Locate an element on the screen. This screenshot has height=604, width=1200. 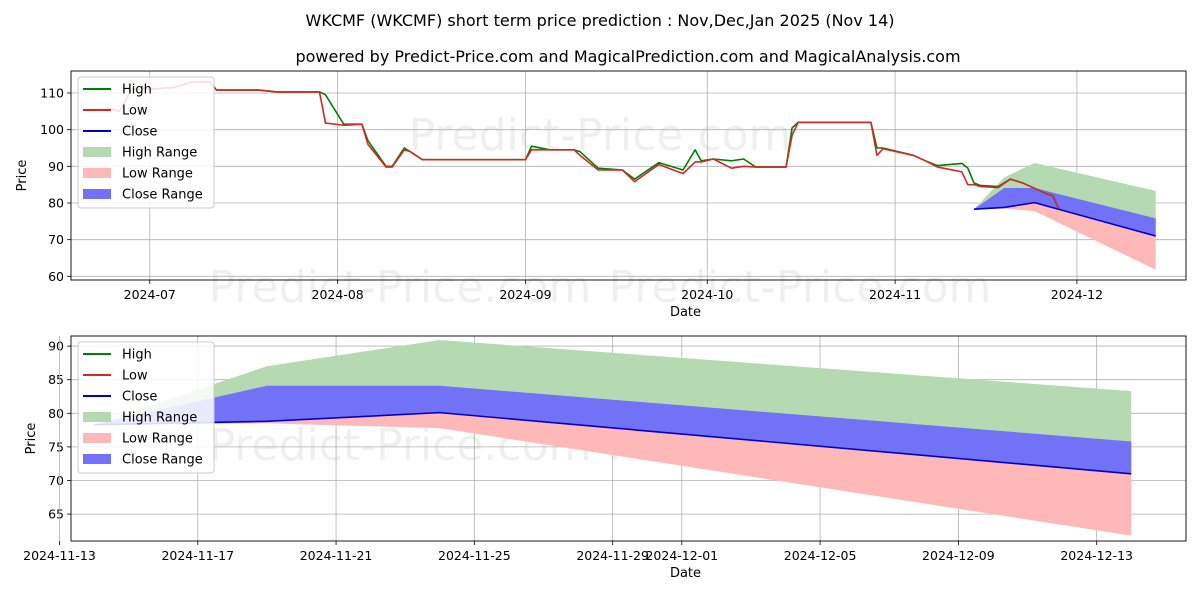
y-tick-label: 75 is located at coordinates (56, 446).